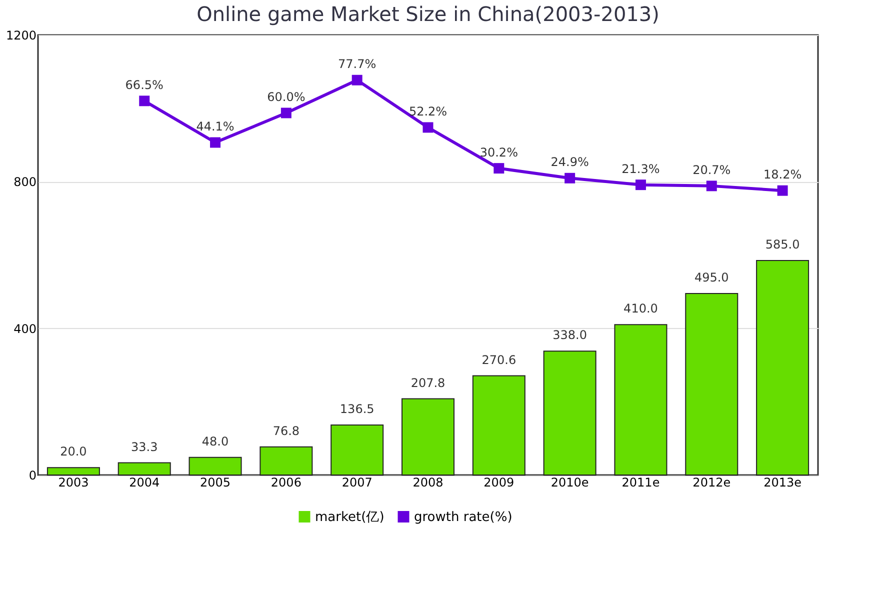 The width and height of the screenshot is (882, 608). Describe the element at coordinates (144, 447) in the screenshot. I see `data-label: 33.3` at that location.